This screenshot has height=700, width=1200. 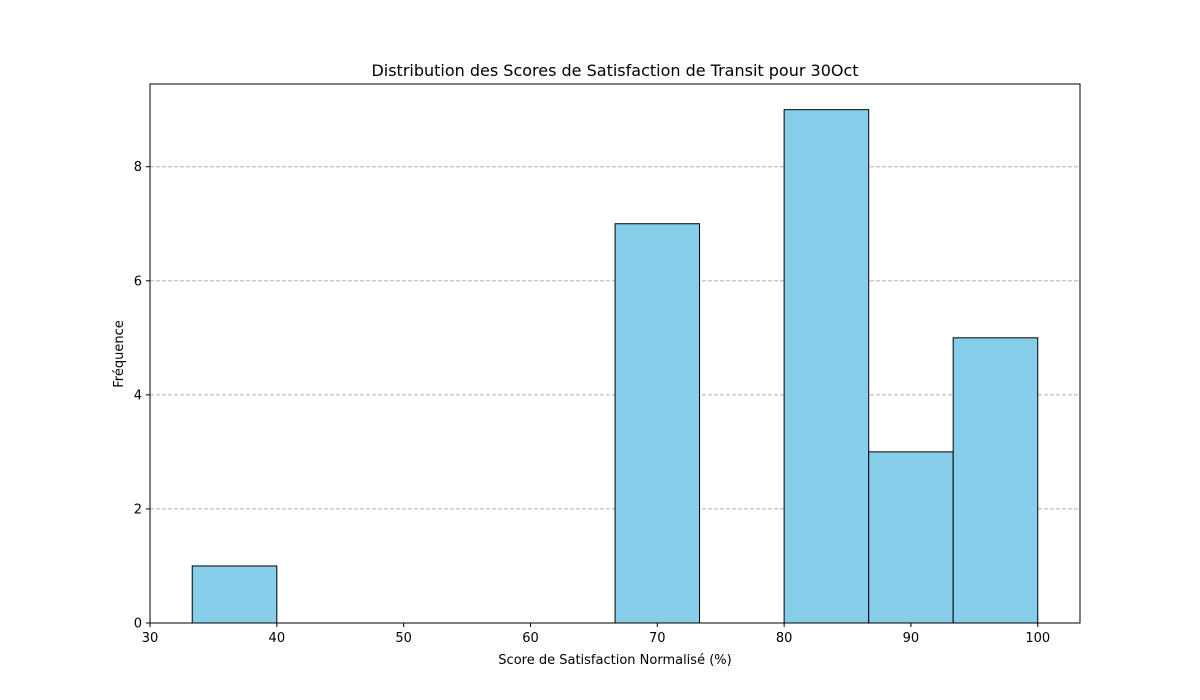 I want to click on x-tick-label-3: 60, so click(x=530, y=638).